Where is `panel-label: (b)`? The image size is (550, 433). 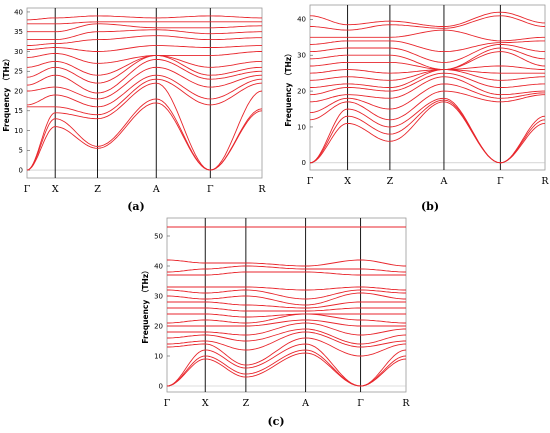 panel-label: (b) is located at coordinates (430, 206).